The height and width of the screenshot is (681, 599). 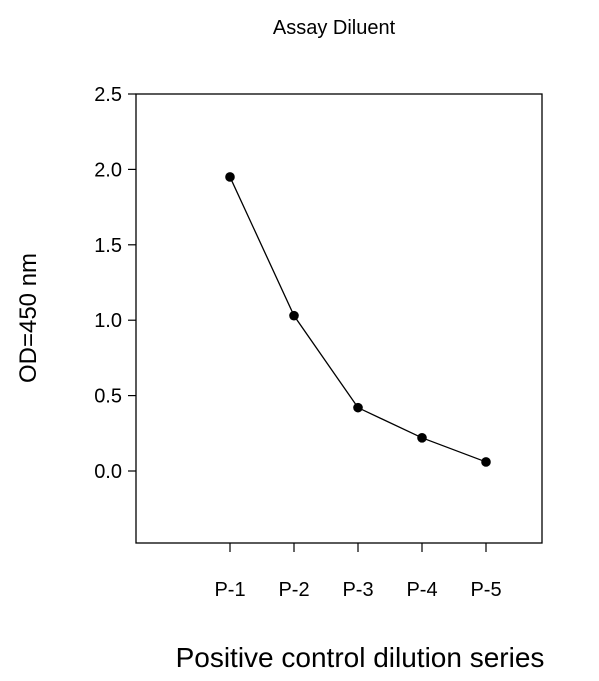 I want to click on y-tick-label: 0.0, so click(x=108, y=472).